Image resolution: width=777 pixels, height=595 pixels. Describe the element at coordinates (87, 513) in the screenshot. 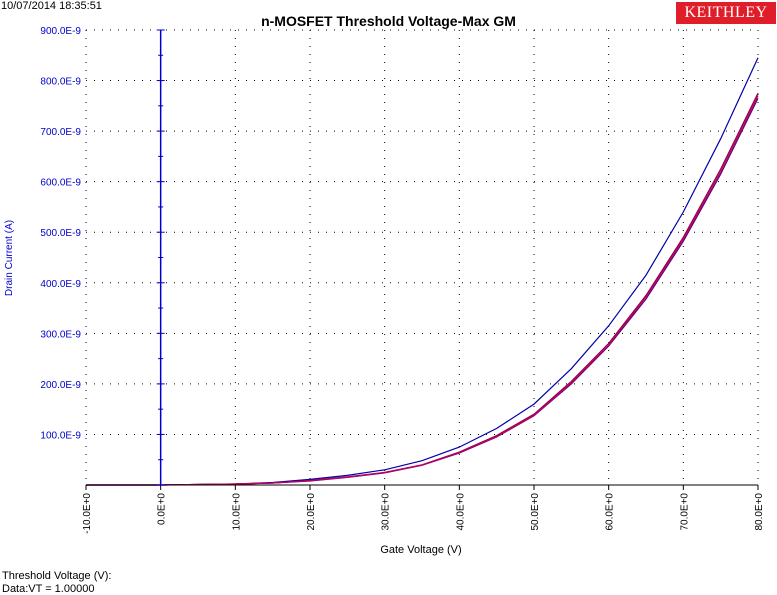

I see `x-tick-label: -10.0E+0` at that location.